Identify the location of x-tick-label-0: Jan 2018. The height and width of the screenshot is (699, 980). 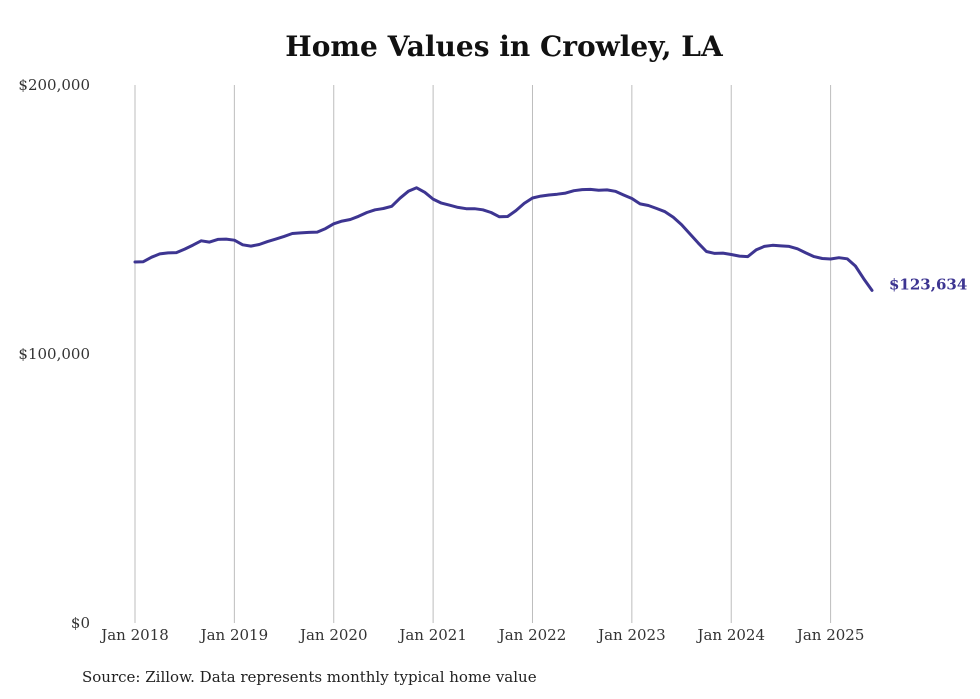
(134, 635).